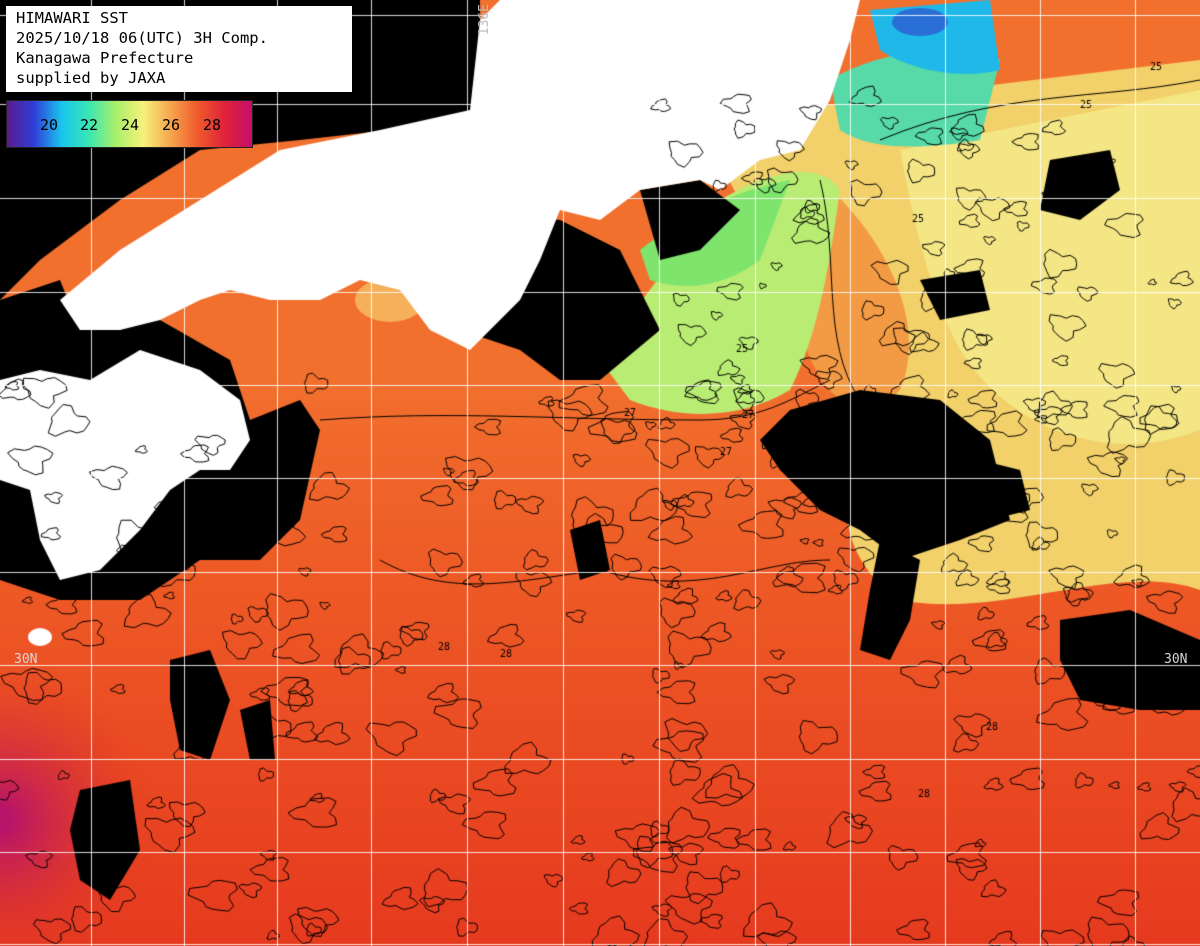 The width and height of the screenshot is (1200, 946). I want to click on colorbar-tick: 26, so click(171, 125).